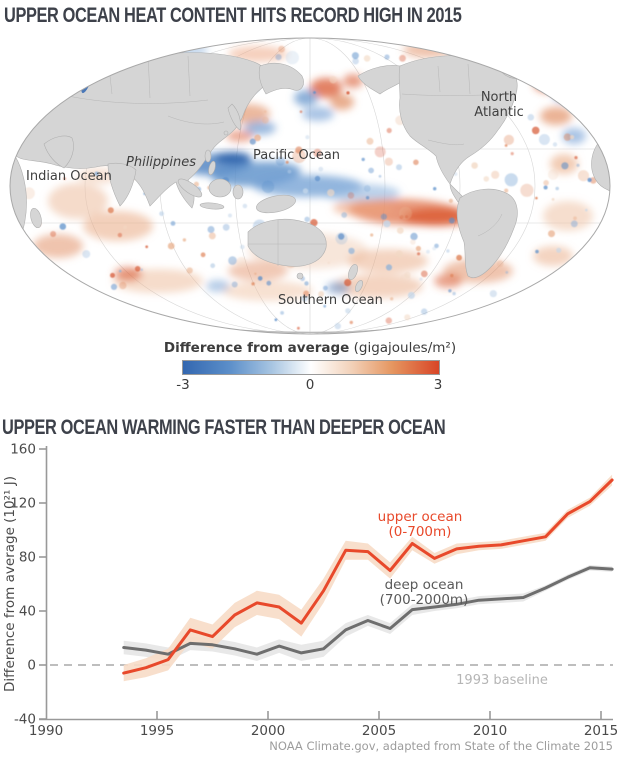 This screenshot has width=620, height=759. I want to click on colorbar-tick-min: -3, so click(183, 385).